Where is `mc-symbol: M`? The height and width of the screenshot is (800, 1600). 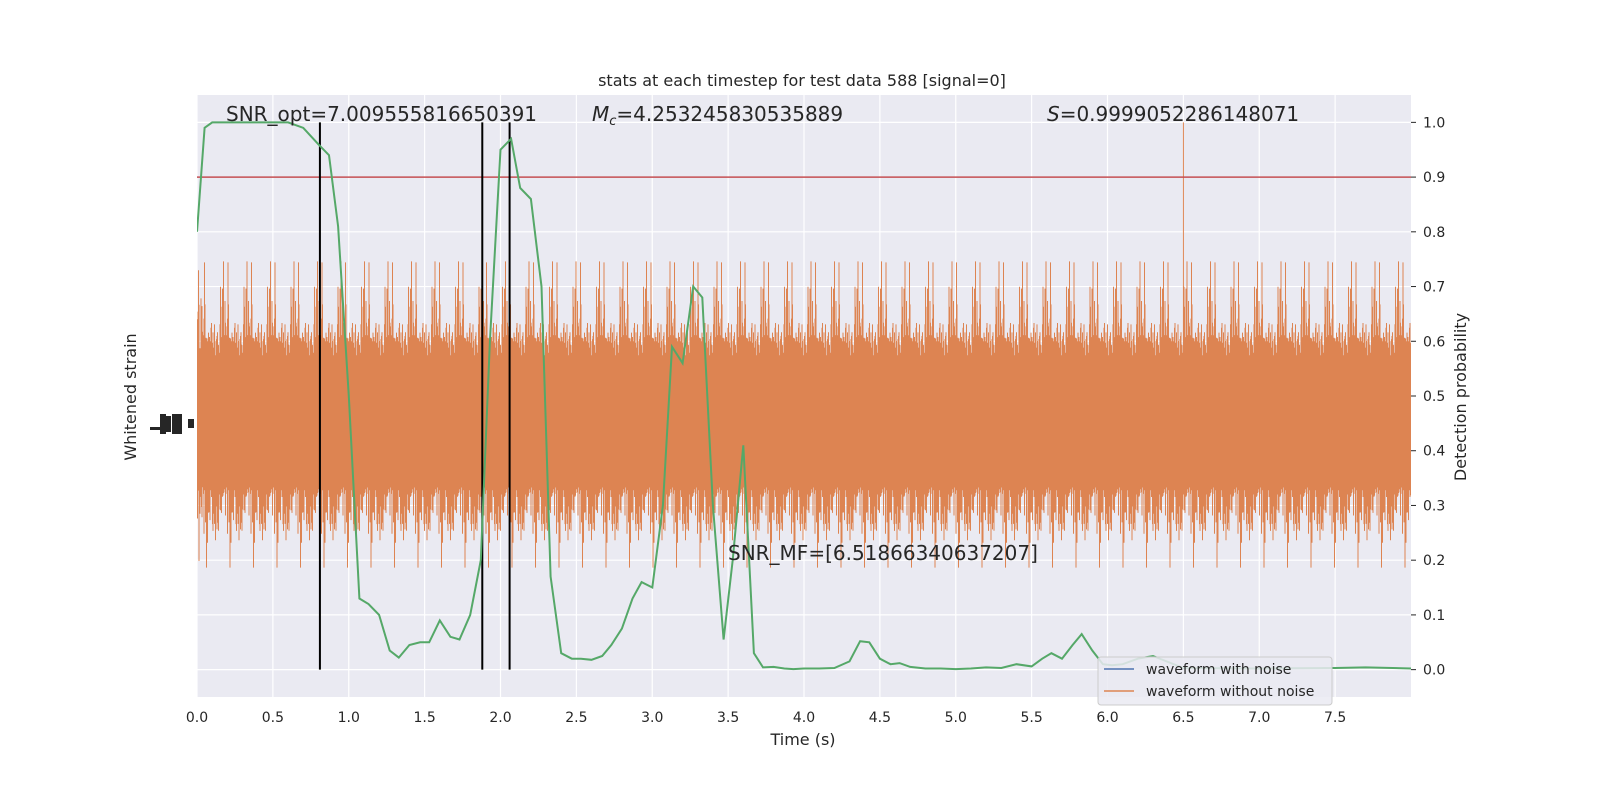 mc-symbol: M is located at coordinates (600, 114).